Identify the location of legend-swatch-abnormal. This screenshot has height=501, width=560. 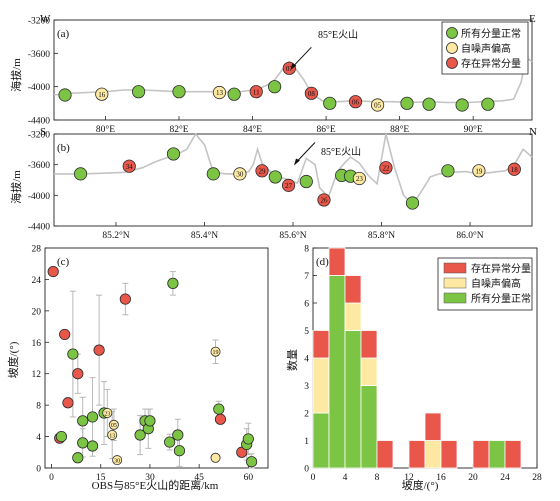
(455, 268).